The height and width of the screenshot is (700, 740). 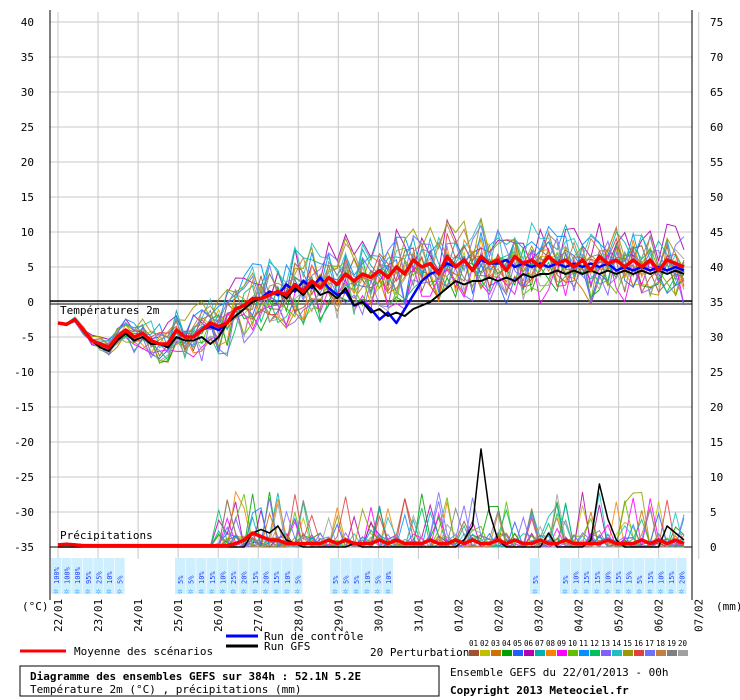 I want to click on perturbation-temp-line, so click(x=371, y=303).